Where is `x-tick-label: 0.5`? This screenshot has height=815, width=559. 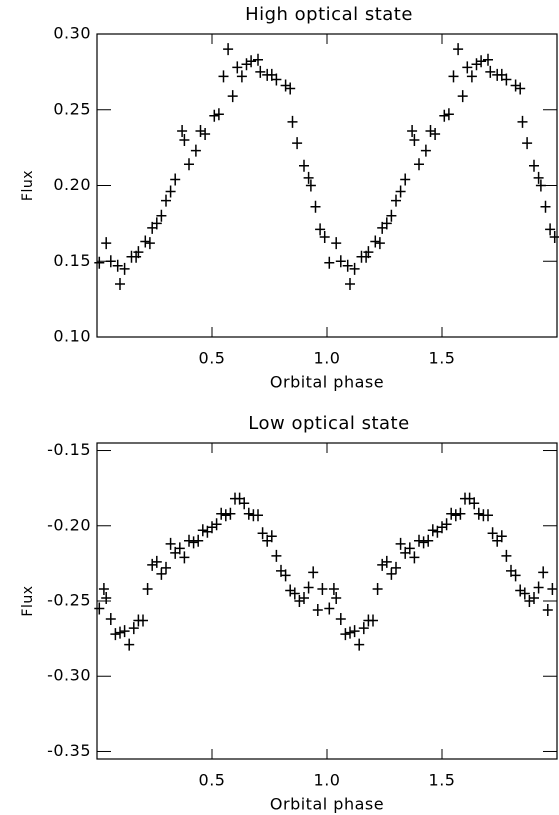 x-tick-label: 0.5 is located at coordinates (212, 780).